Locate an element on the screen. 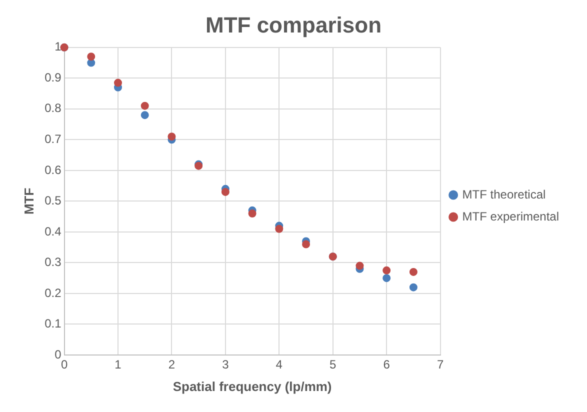 The image size is (587, 412). y-tick-label: 0.5 is located at coordinates (53, 201).